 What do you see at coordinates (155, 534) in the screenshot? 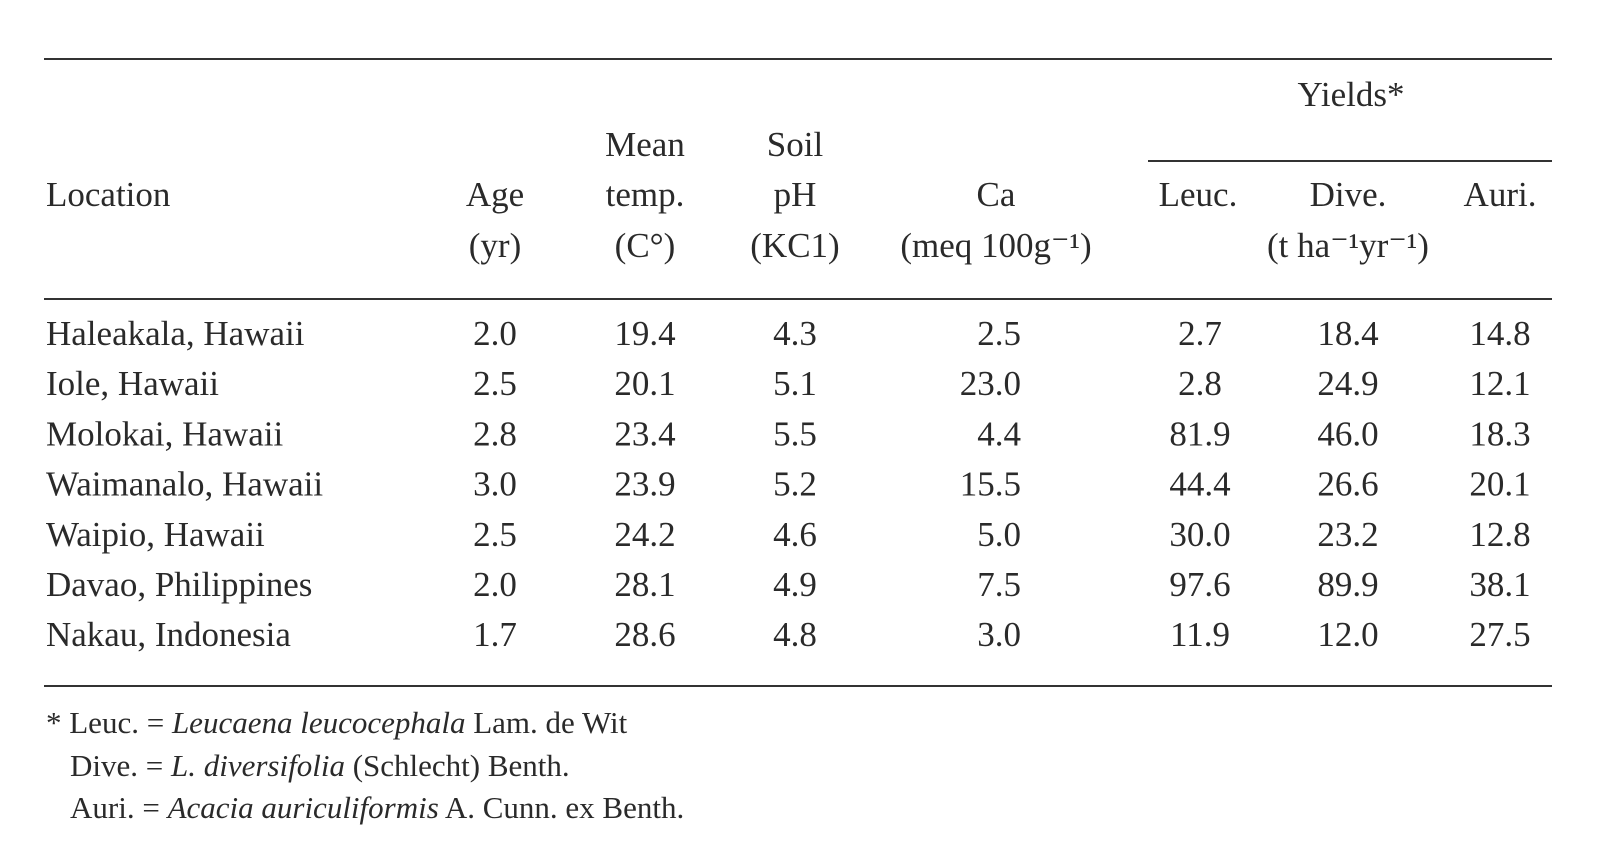
I see `row-label: Waipio, Hawaii` at bounding box center [155, 534].